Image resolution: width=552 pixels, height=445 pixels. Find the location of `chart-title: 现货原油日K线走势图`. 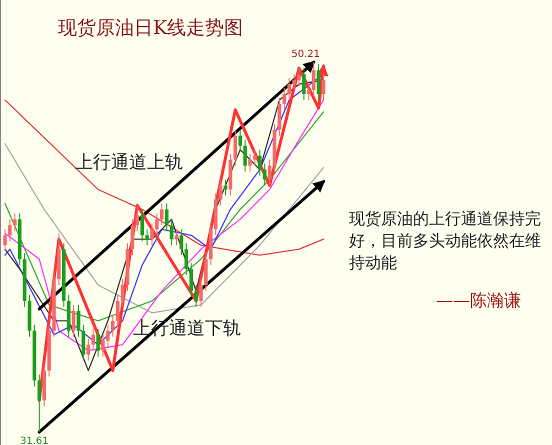

chart-title: 现货原油日K线走势图 is located at coordinates (151, 28).